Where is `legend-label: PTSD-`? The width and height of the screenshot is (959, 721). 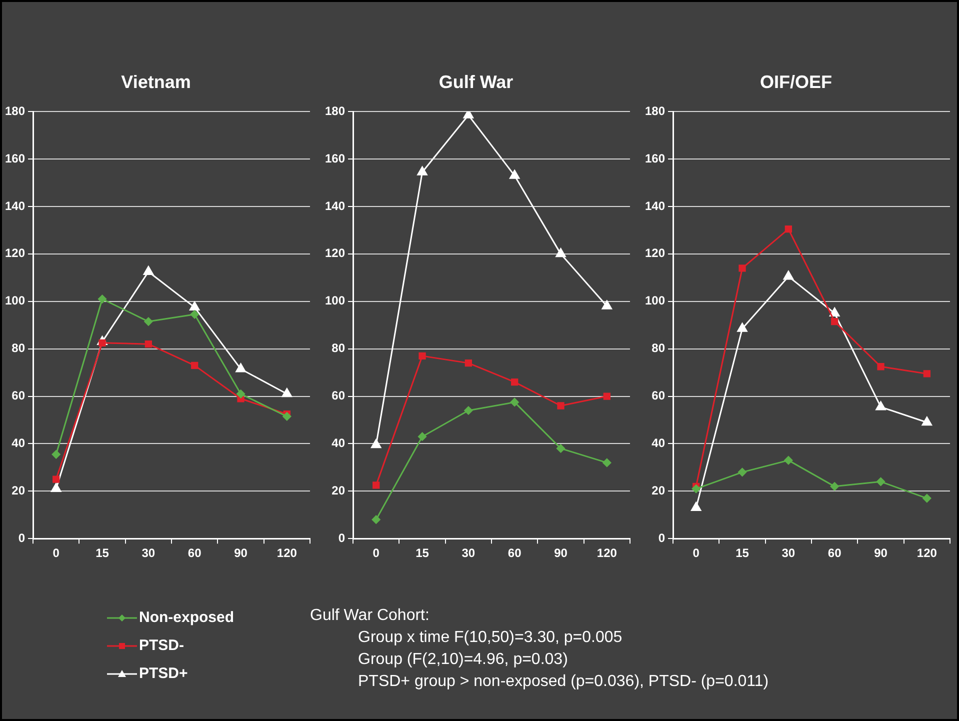
legend-label: PTSD- is located at coordinates (161, 645).